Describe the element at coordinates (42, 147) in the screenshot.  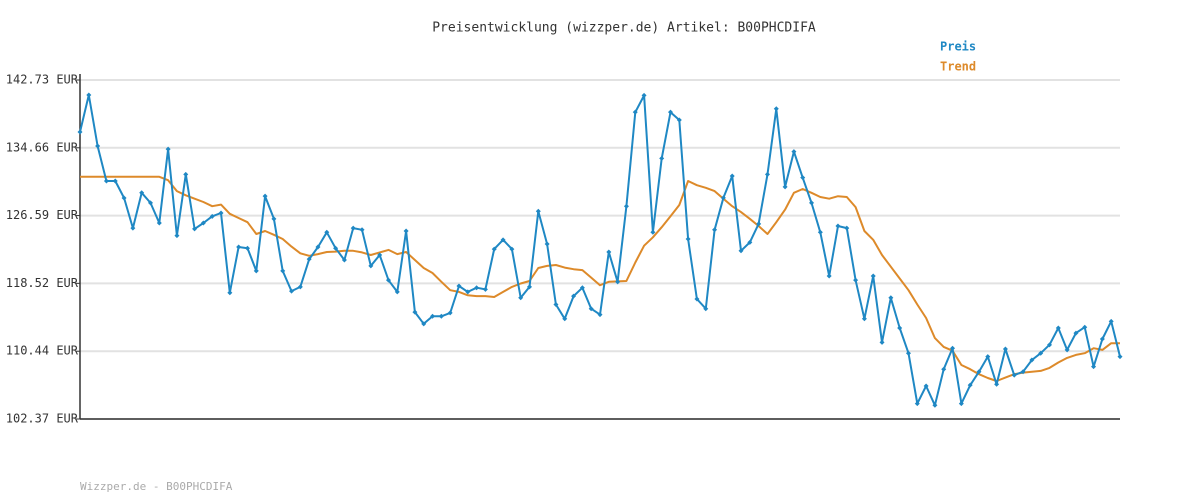
I see `y-tick-label: 134.66 EUR` at that location.